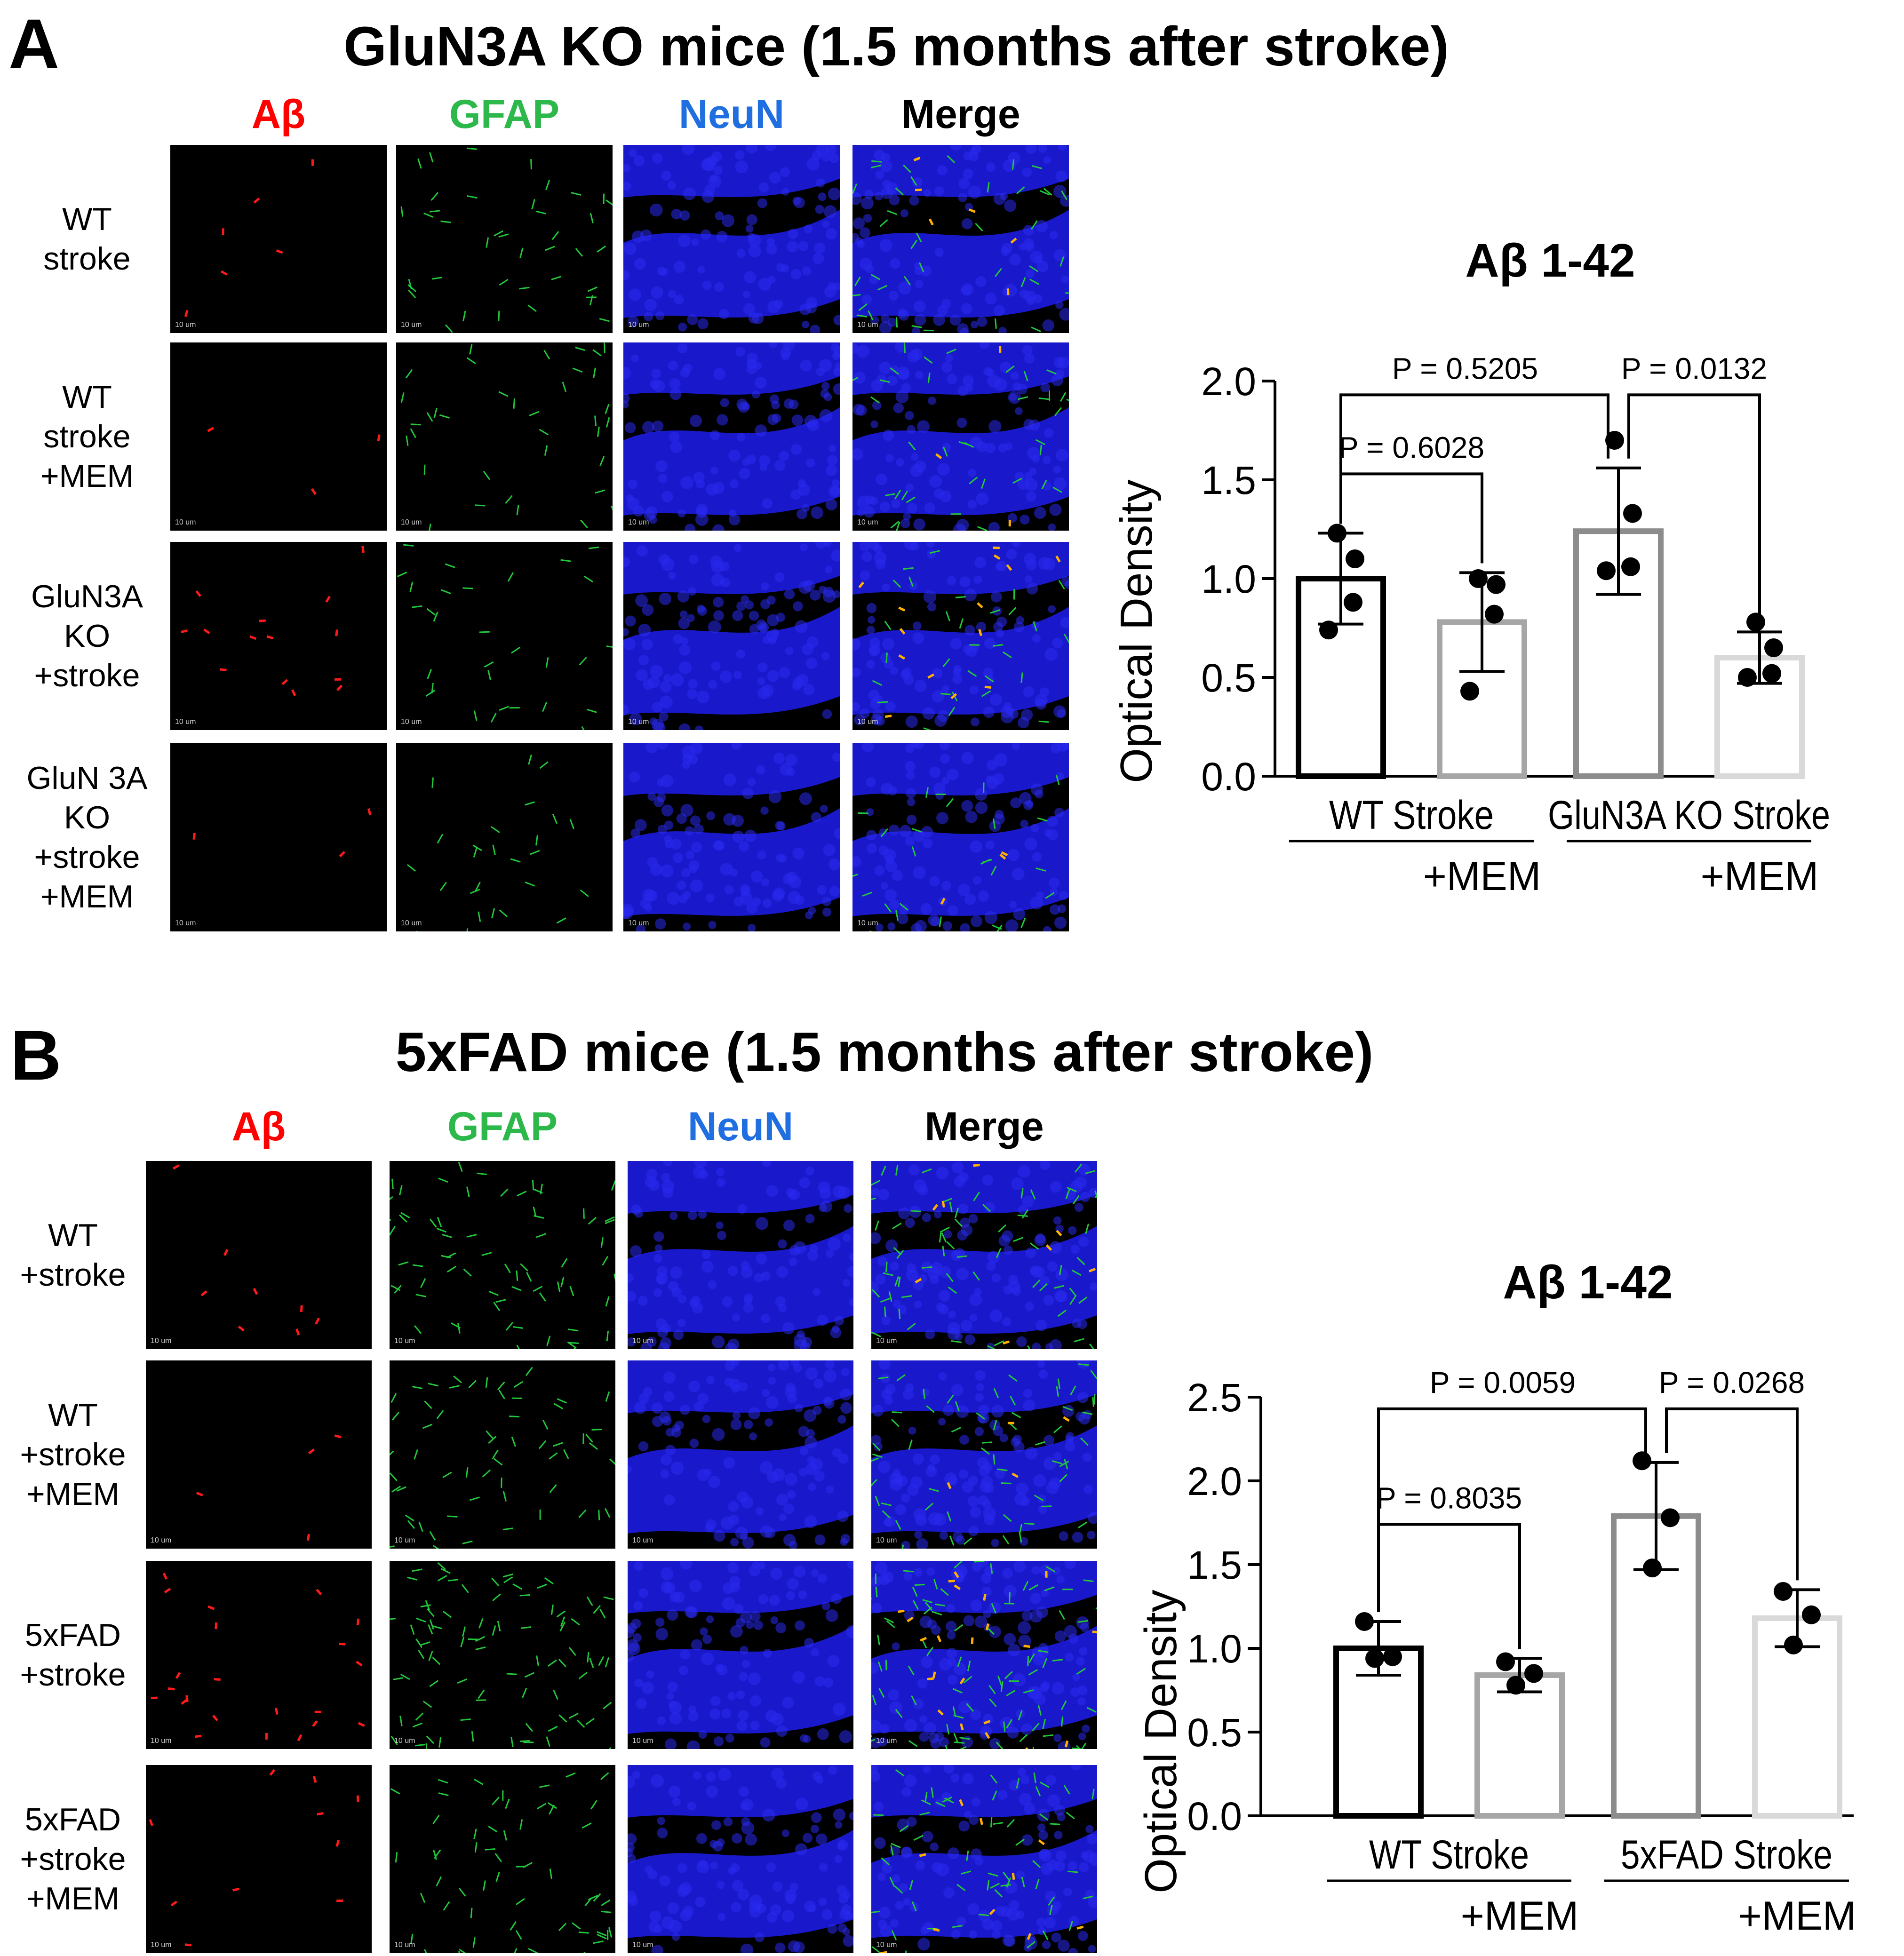 Image resolution: width=1904 pixels, height=1956 pixels. Describe the element at coordinates (504, 114) in the screenshot. I see `column-header-gfap: GFAP` at that location.